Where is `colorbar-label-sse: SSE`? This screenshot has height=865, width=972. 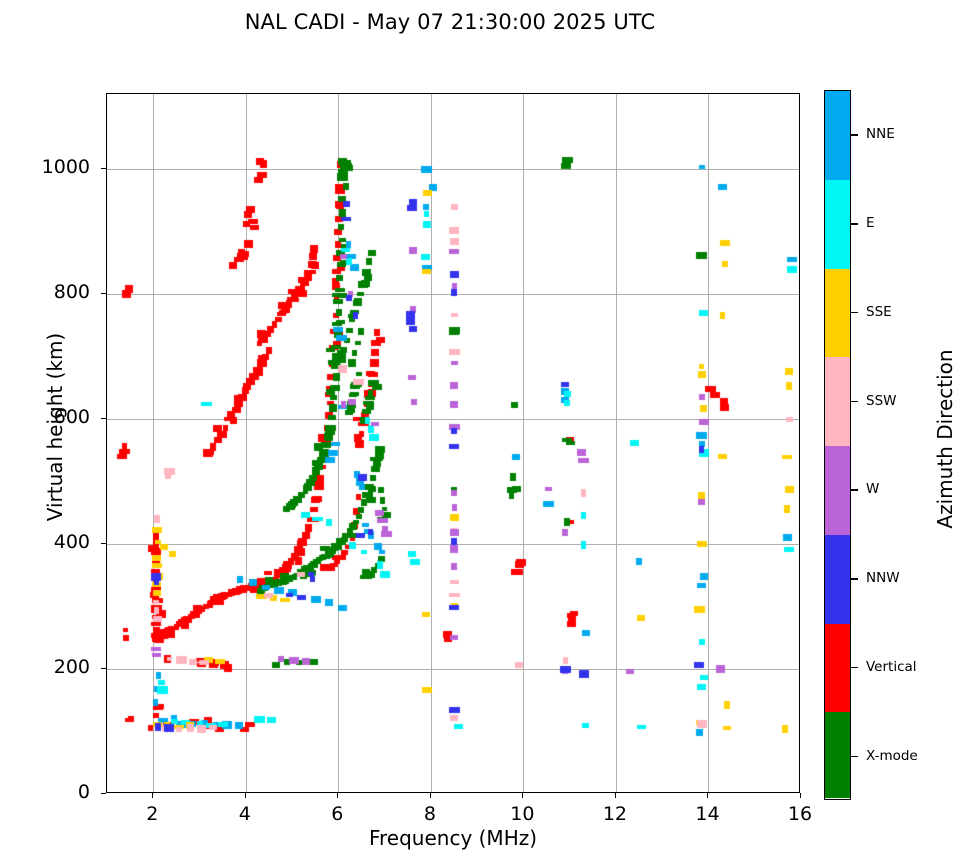
colorbar-label-sse: SSE is located at coordinates (879, 311).